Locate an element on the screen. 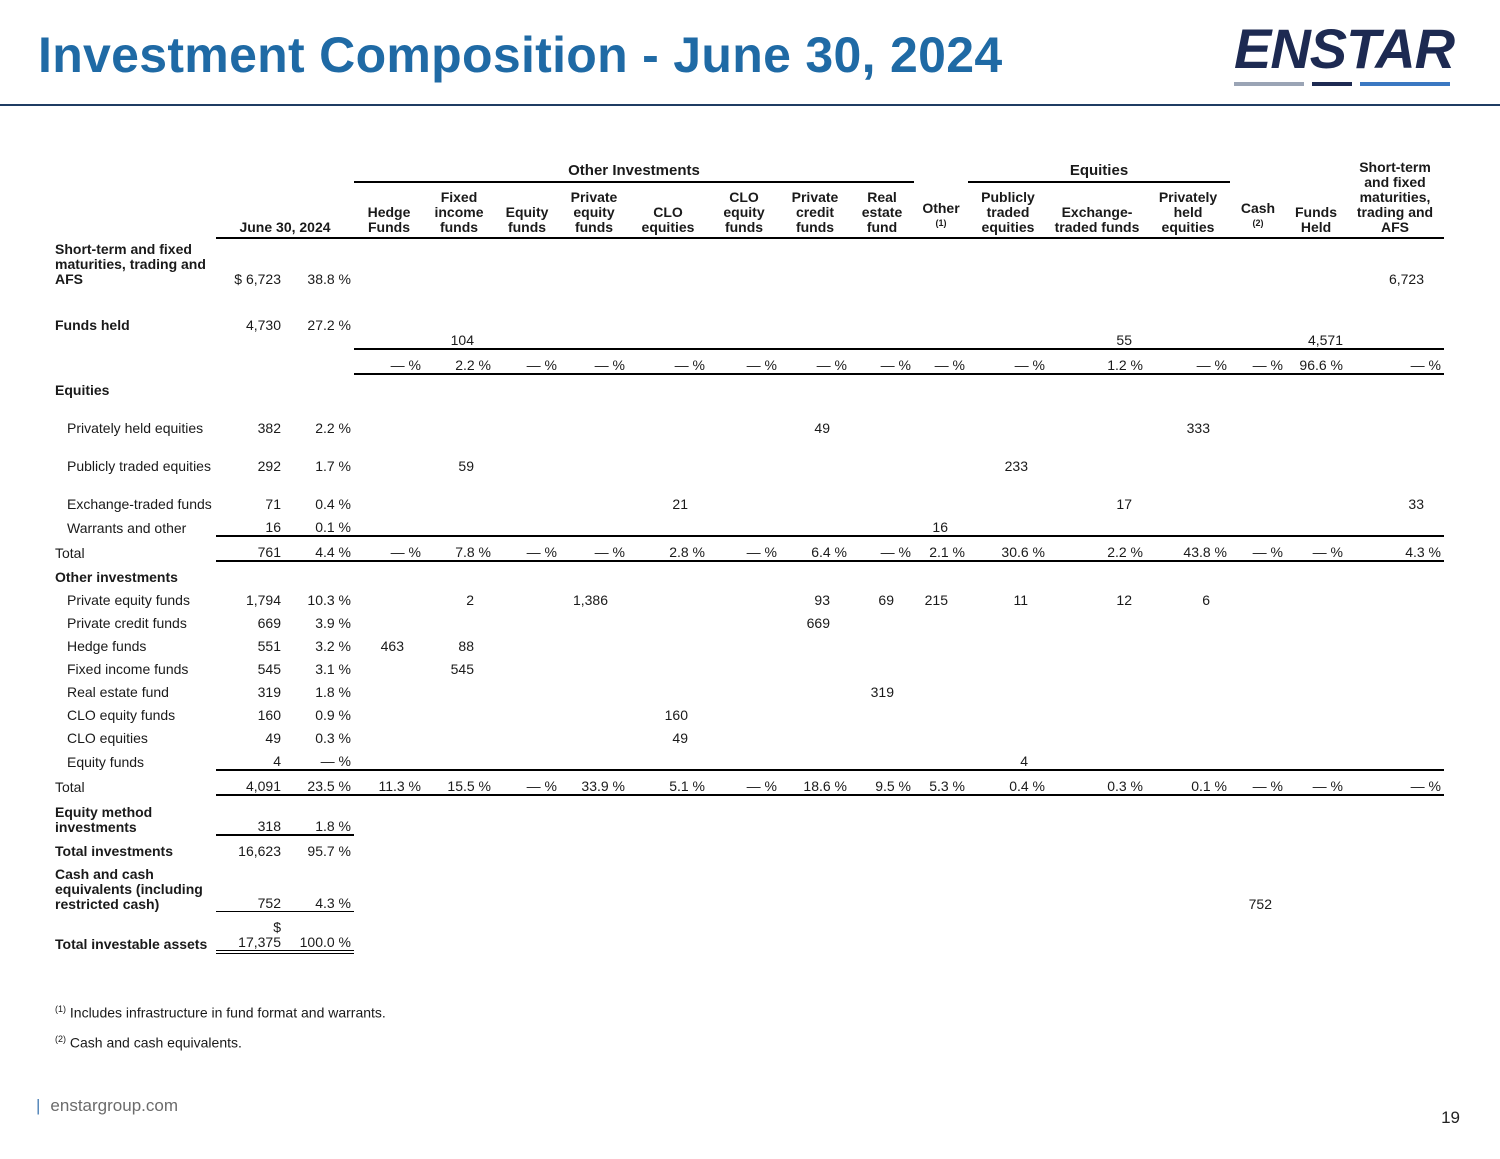 The width and height of the screenshot is (1500, 1159). section-heading: Other investments is located at coordinates (116, 577).